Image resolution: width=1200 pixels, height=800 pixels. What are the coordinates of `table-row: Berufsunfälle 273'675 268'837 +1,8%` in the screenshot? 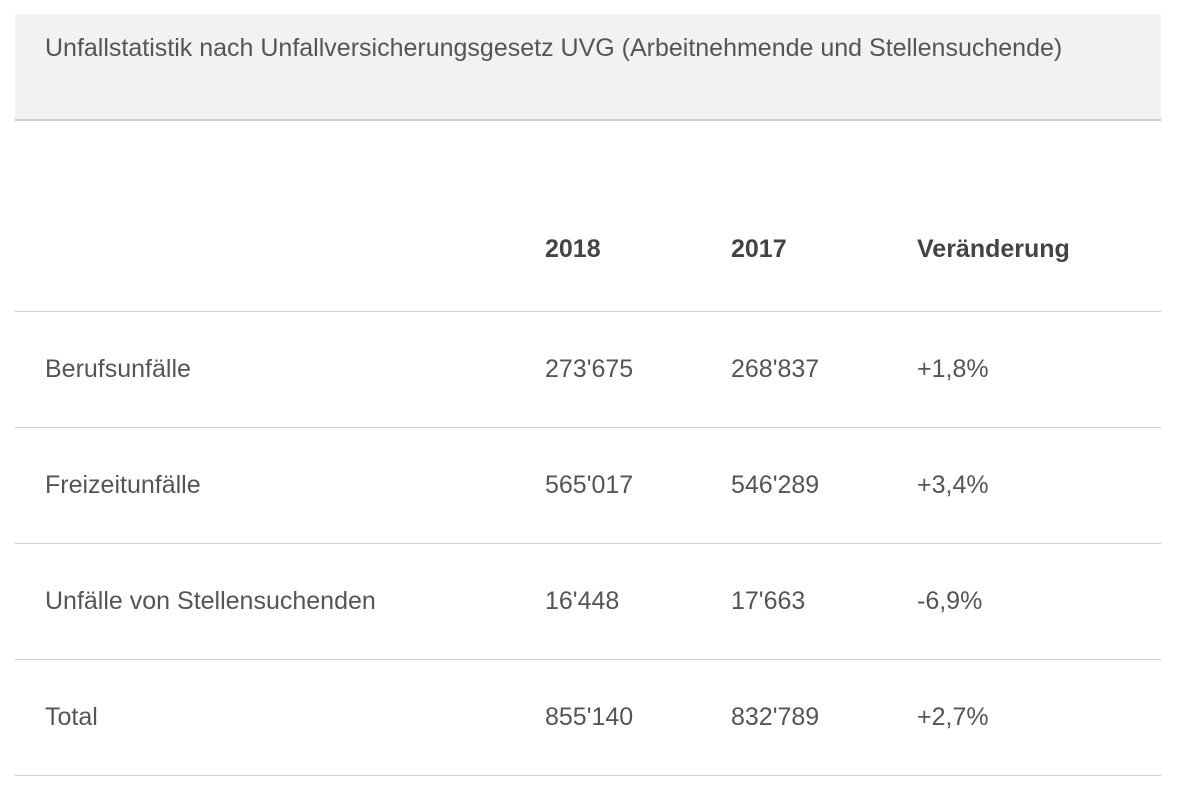 It's located at (588, 369).